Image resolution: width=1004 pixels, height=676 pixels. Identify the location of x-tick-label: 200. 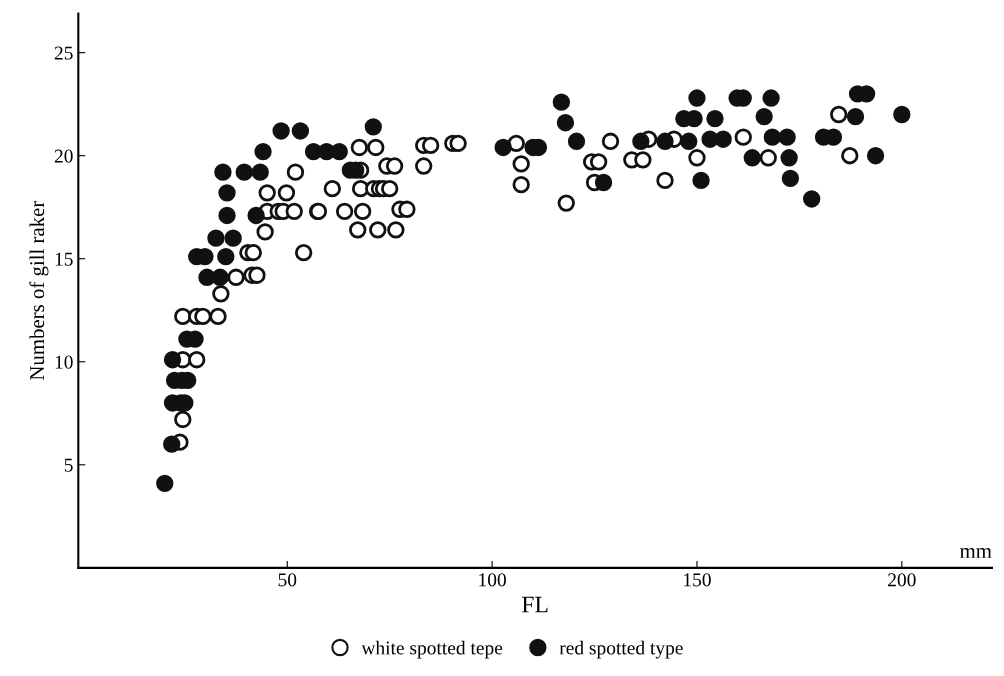
(902, 580).